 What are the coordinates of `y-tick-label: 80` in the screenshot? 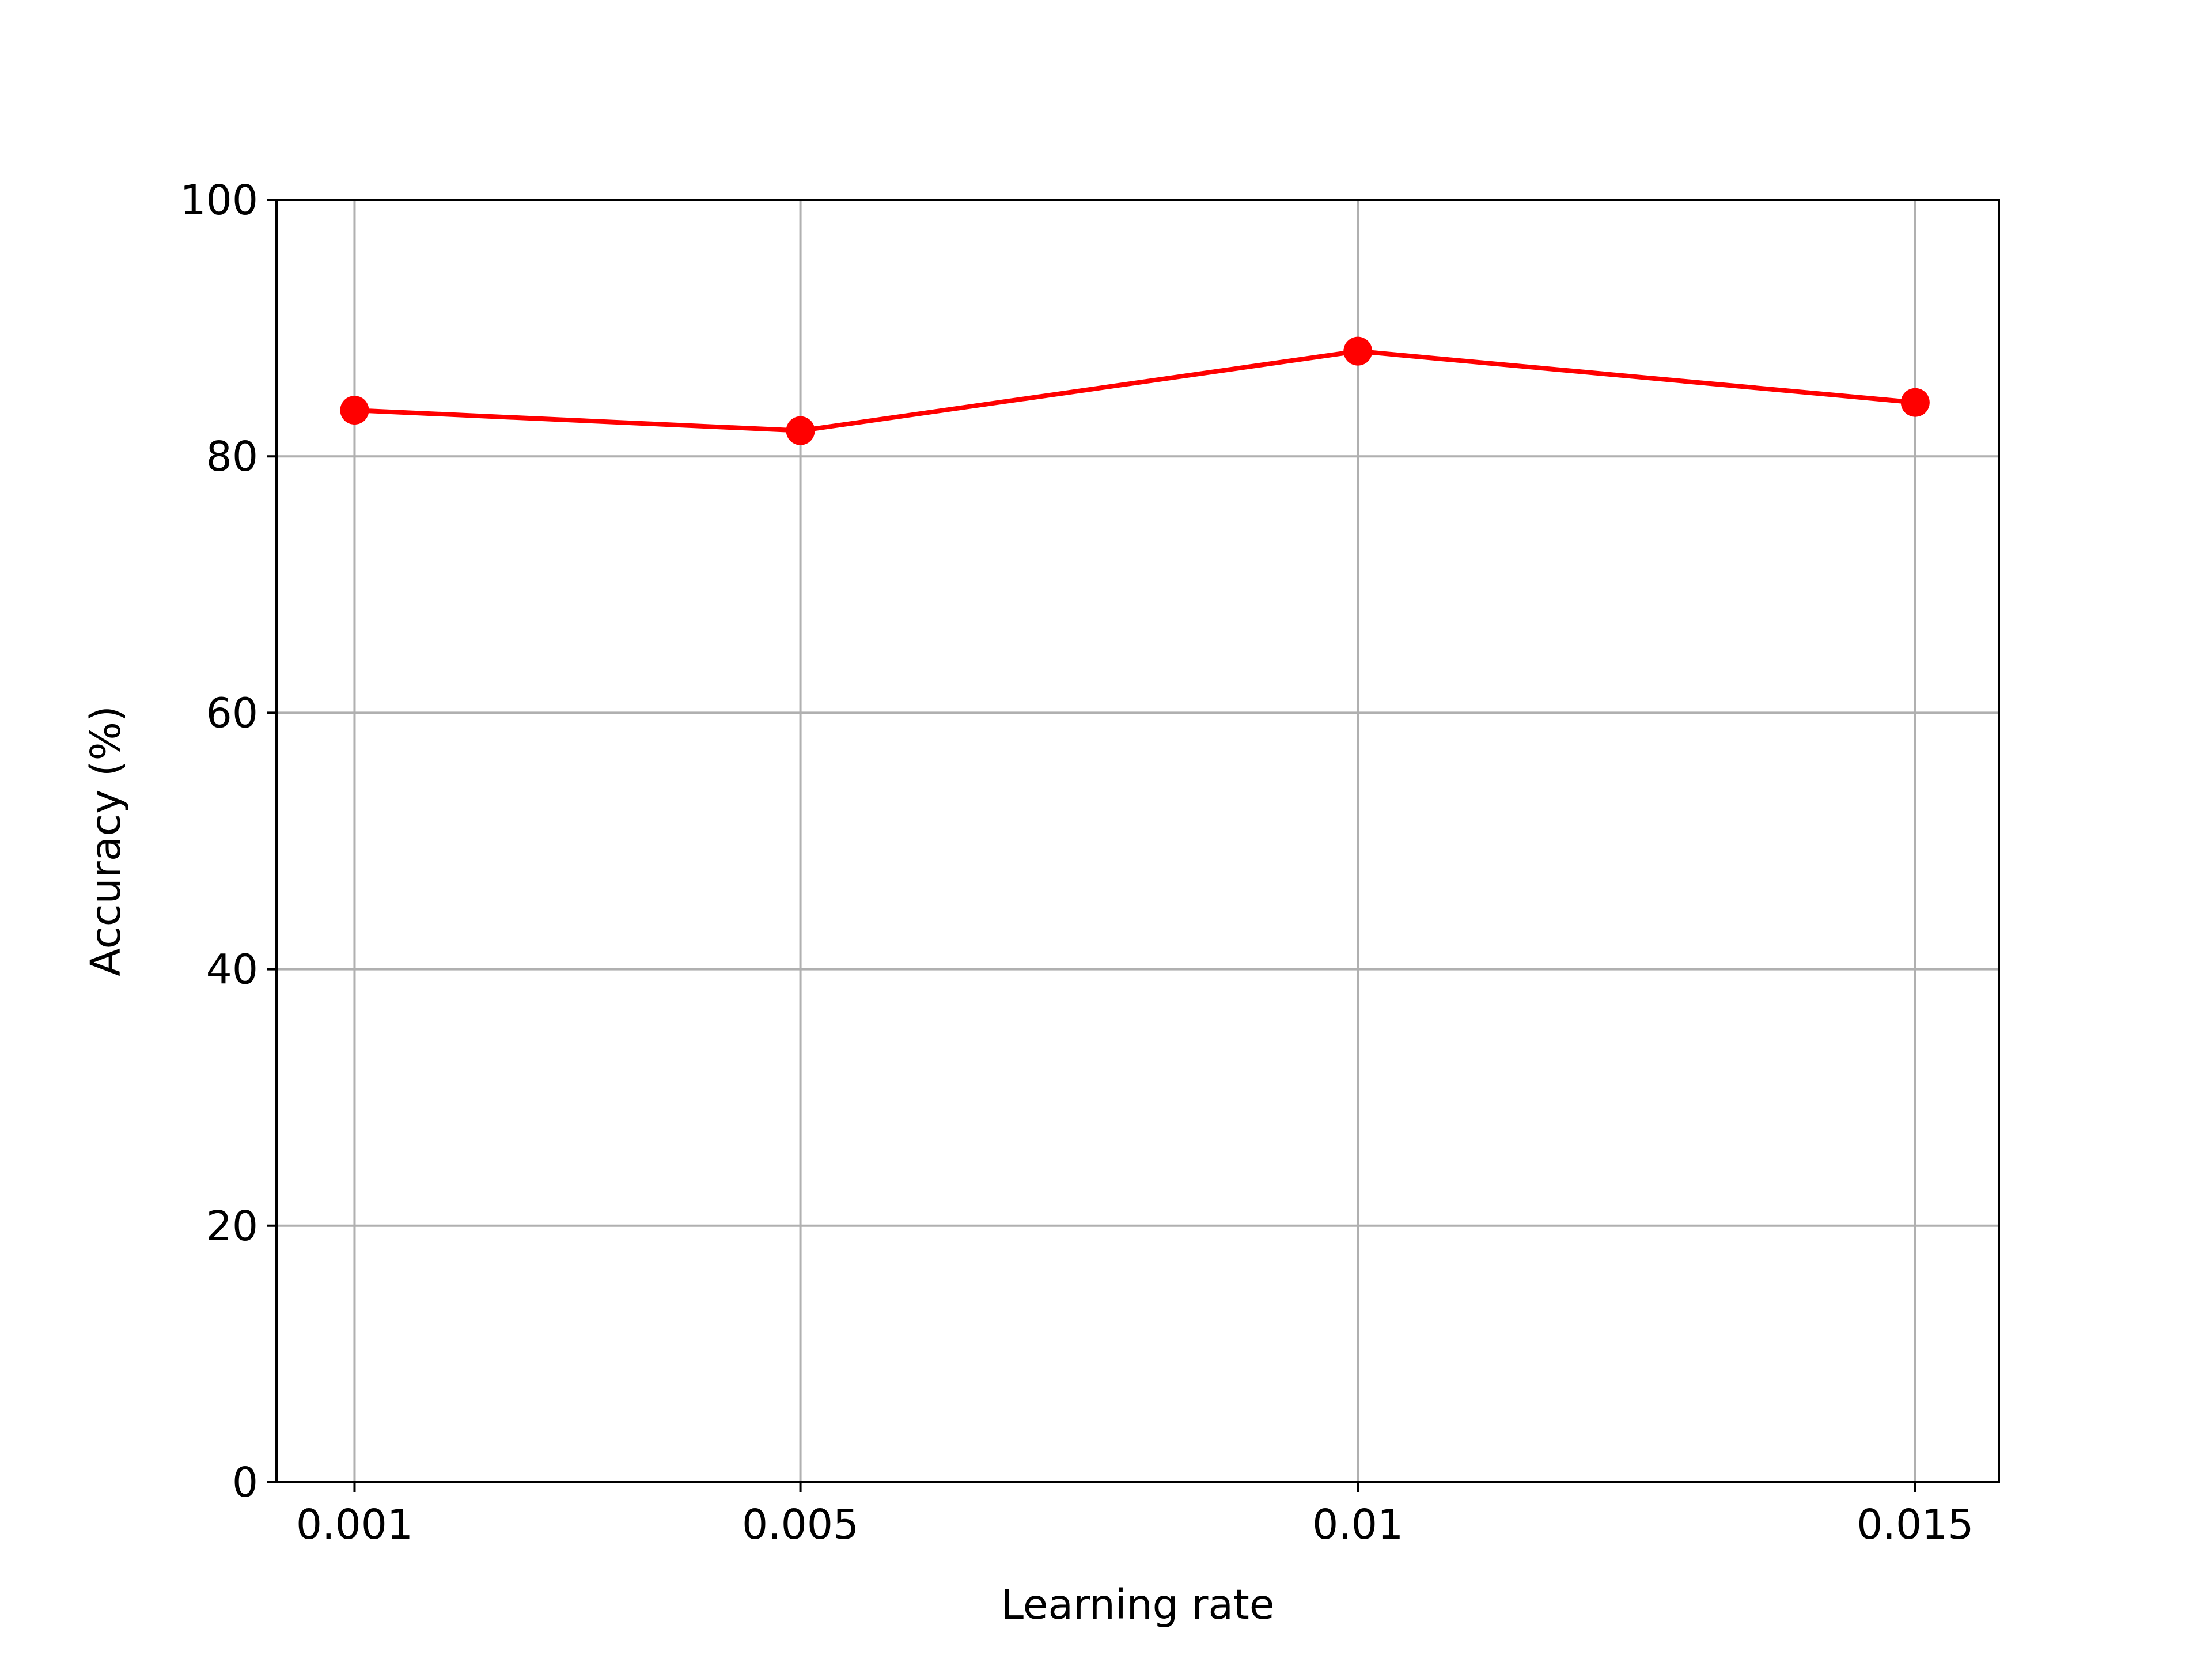 It's located at (232, 456).